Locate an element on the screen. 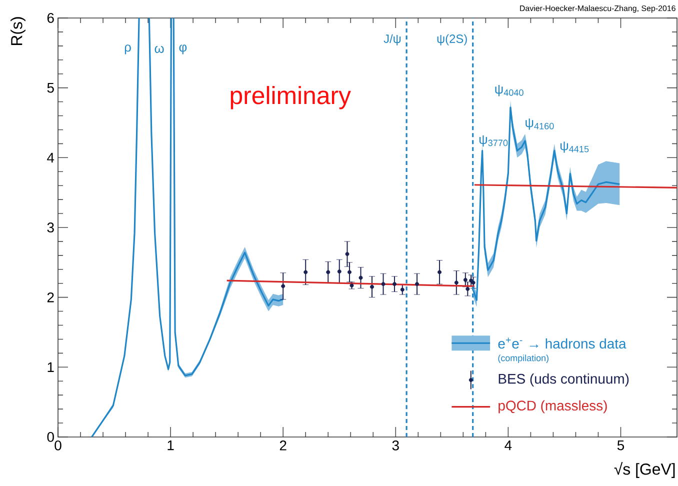 This screenshot has width=678, height=486. annotation: (compilation) is located at coordinates (523, 358).